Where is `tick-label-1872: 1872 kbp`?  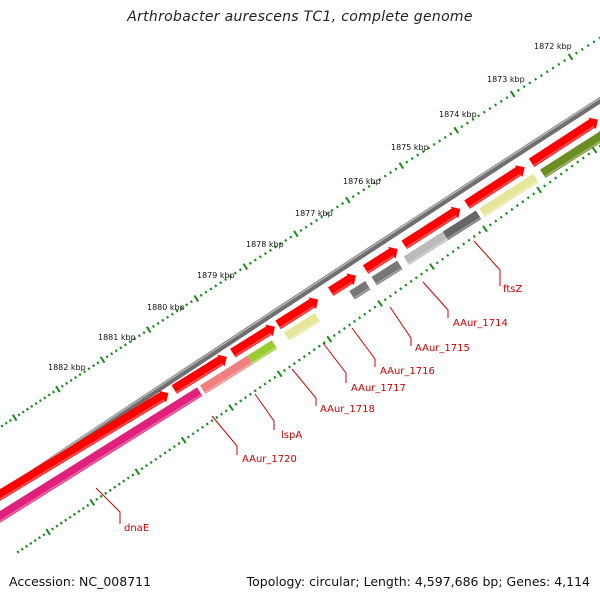 tick-label-1872: 1872 kbp is located at coordinates (553, 46).